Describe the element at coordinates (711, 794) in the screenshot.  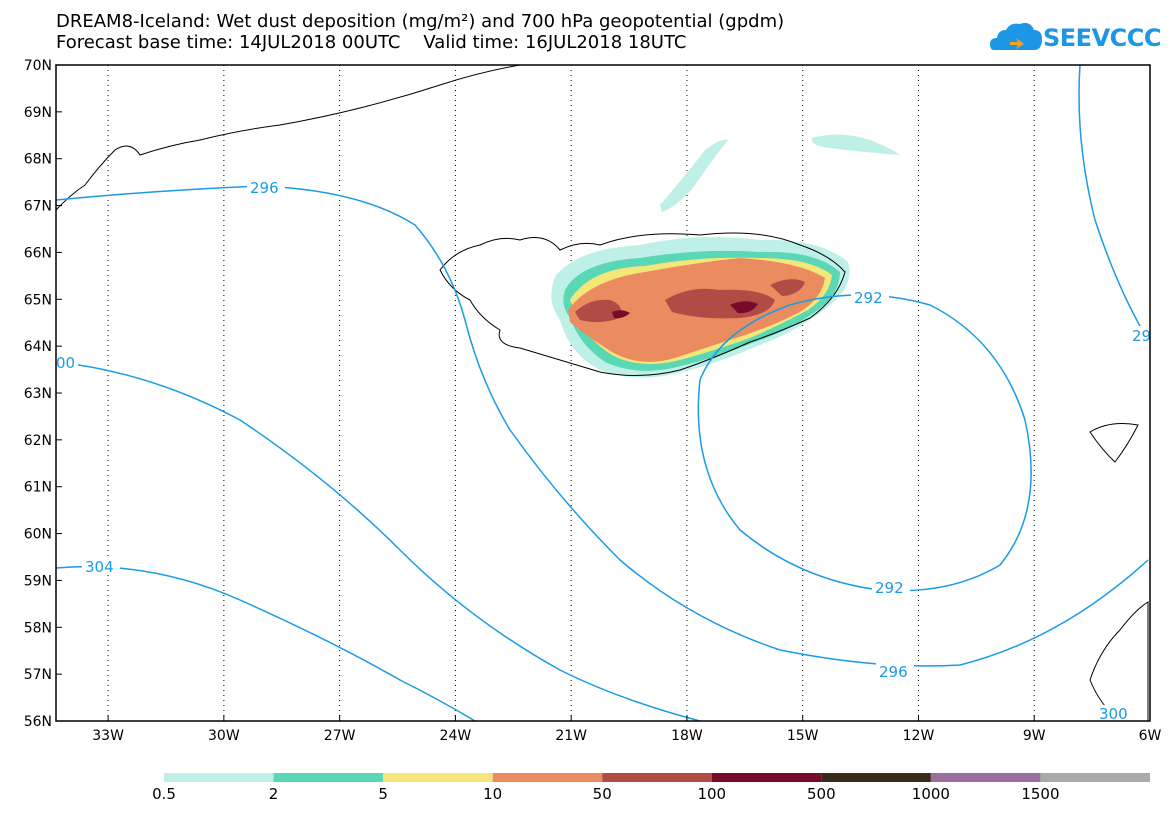
I see `legend-label: 100` at that location.